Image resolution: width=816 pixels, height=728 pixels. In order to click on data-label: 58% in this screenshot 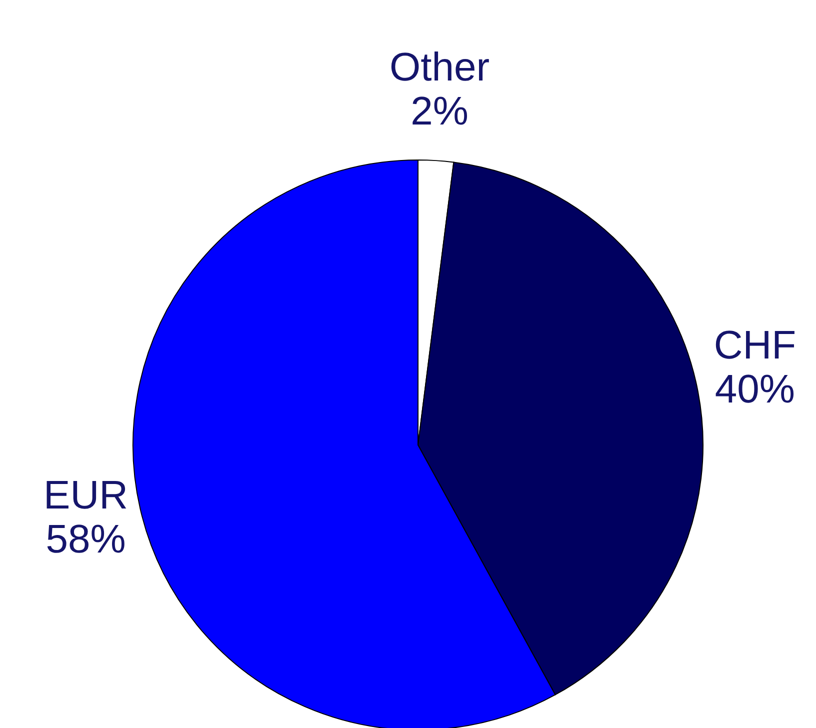, I will do `click(86, 539)`.